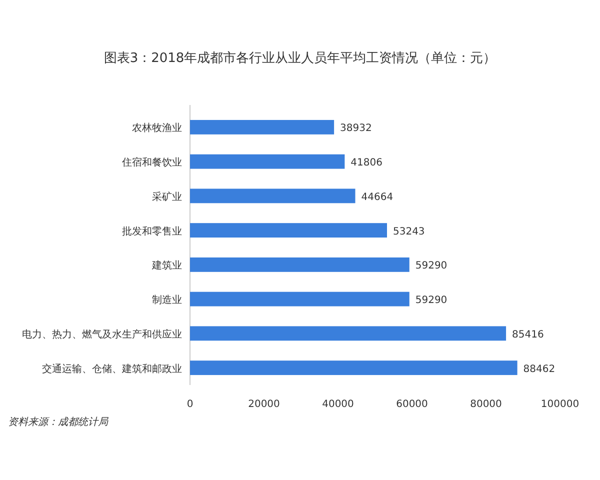 The image size is (600, 480). What do you see at coordinates (338, 404) in the screenshot?
I see `x-tick-label: 40000` at bounding box center [338, 404].